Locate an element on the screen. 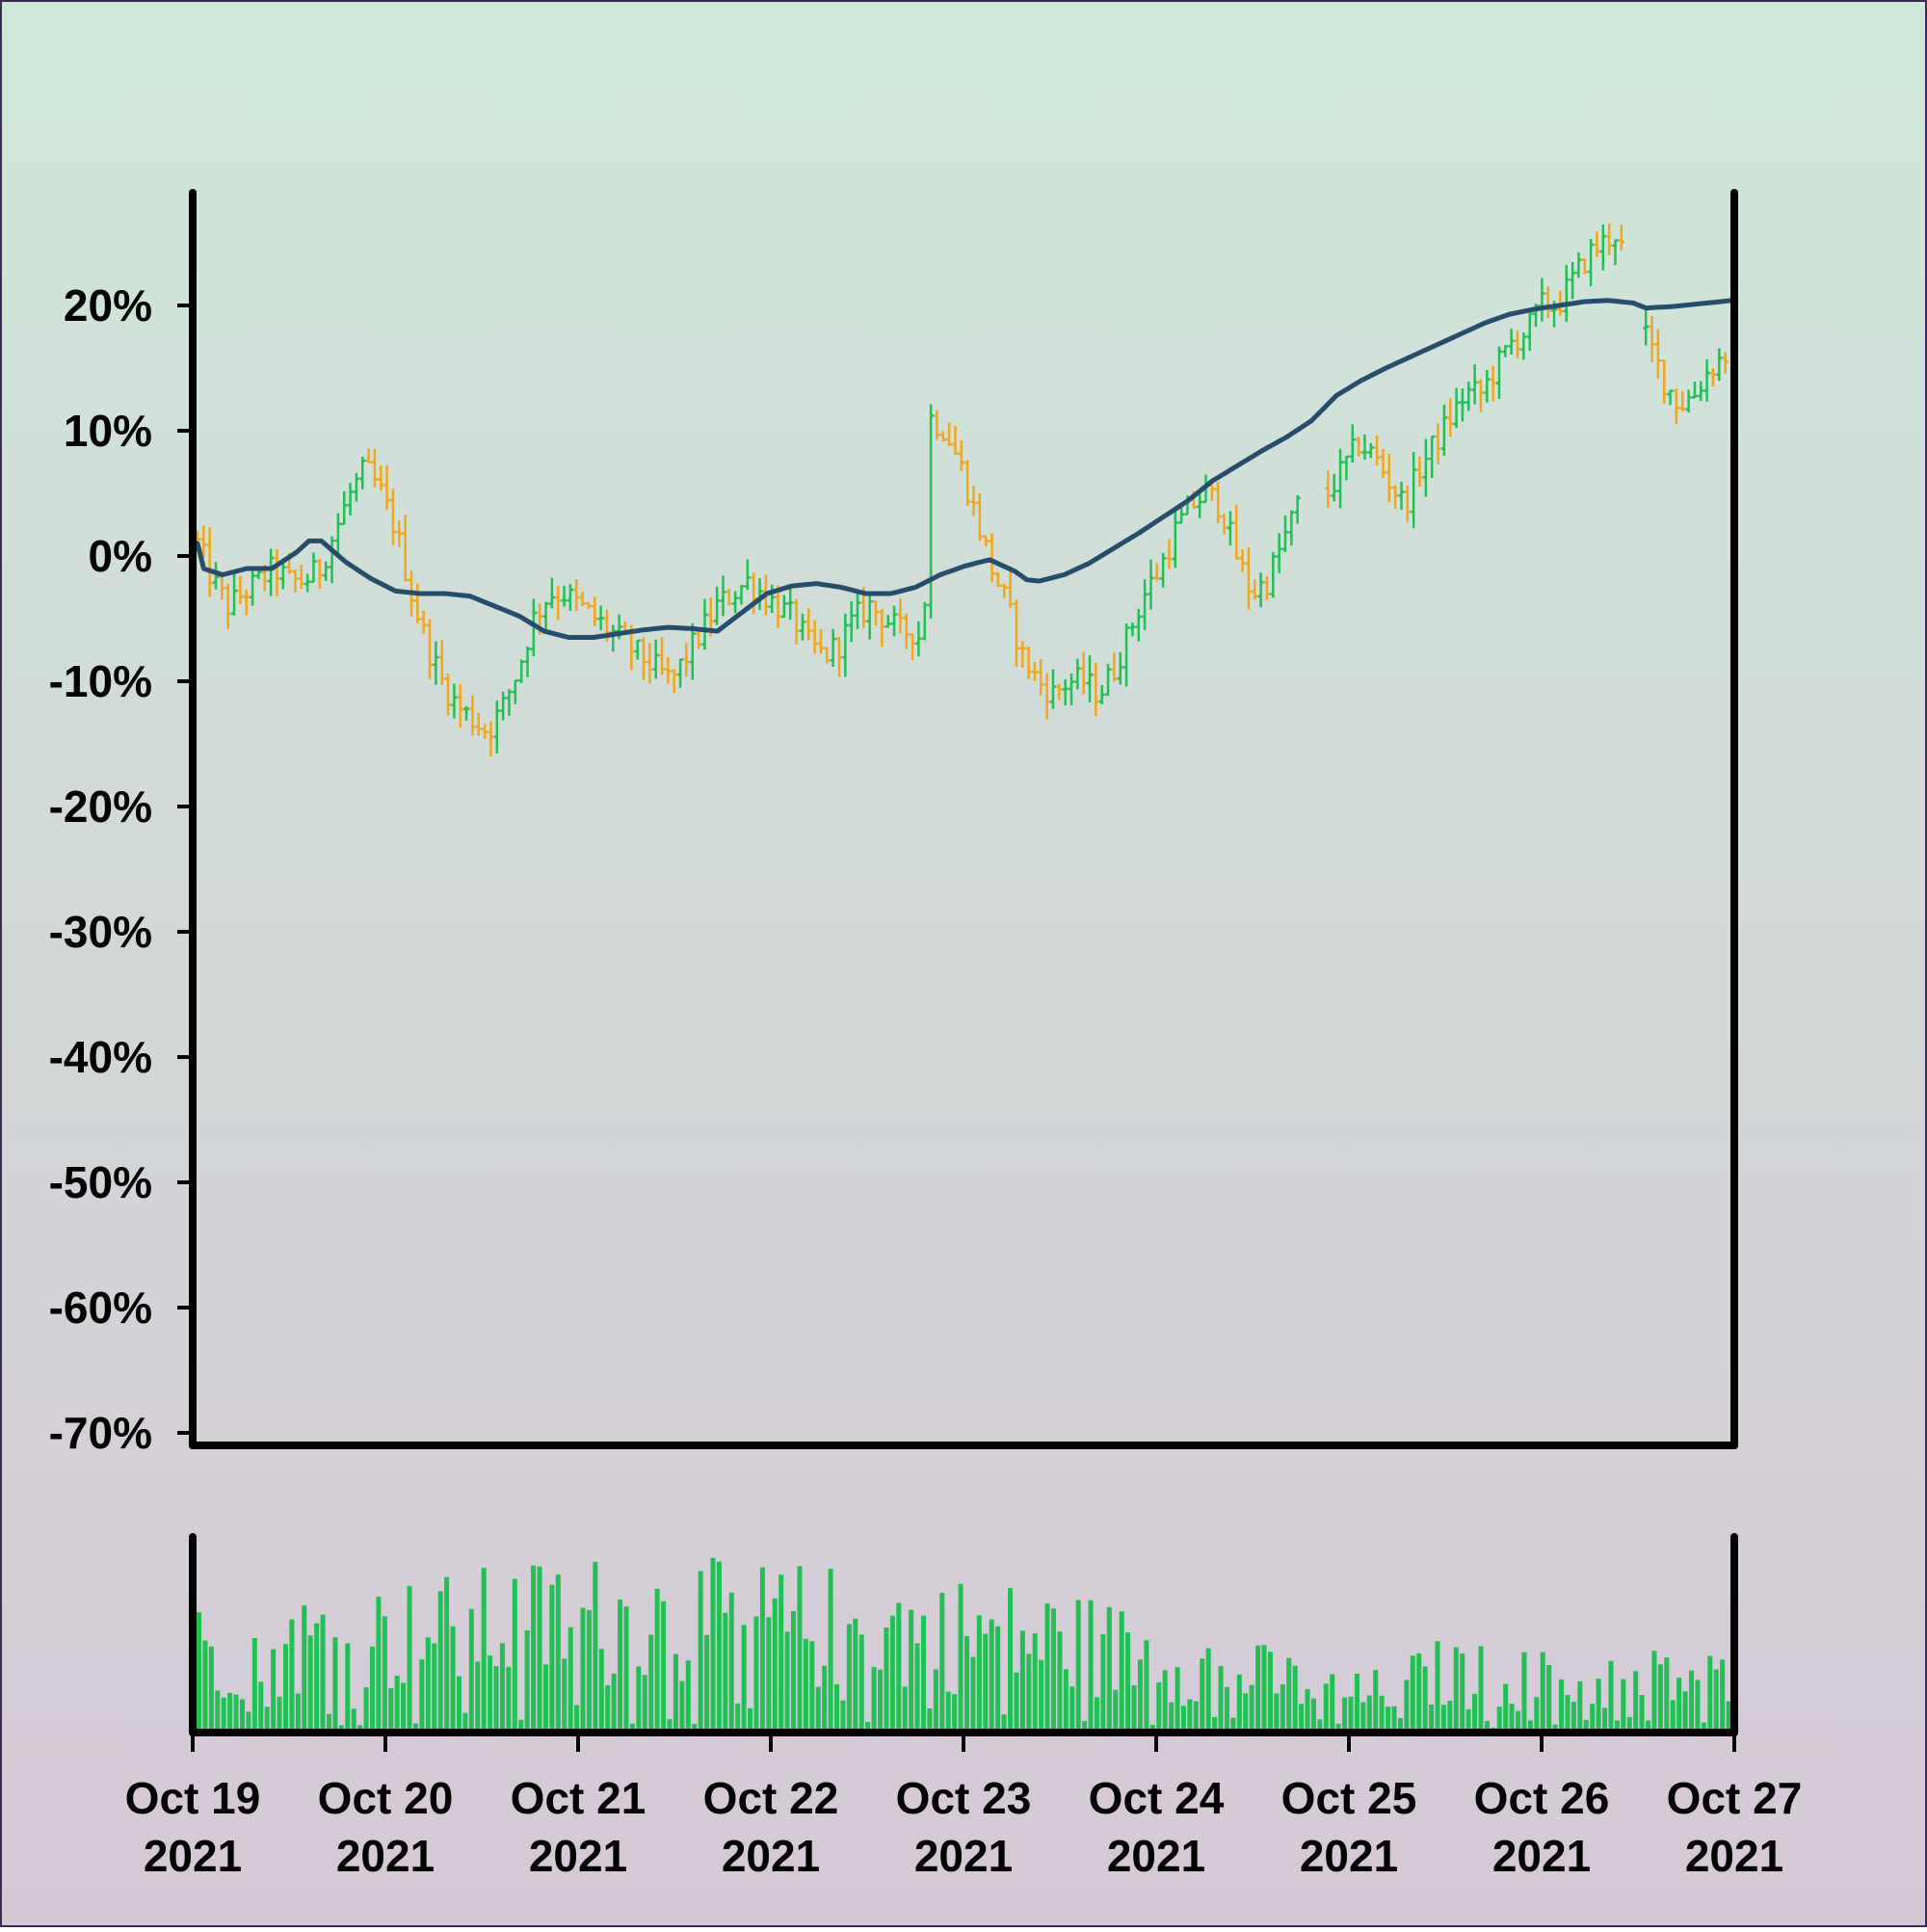 This screenshot has height=1932, width=1927. x-tick-label-date: Oct 23 is located at coordinates (964, 1798).